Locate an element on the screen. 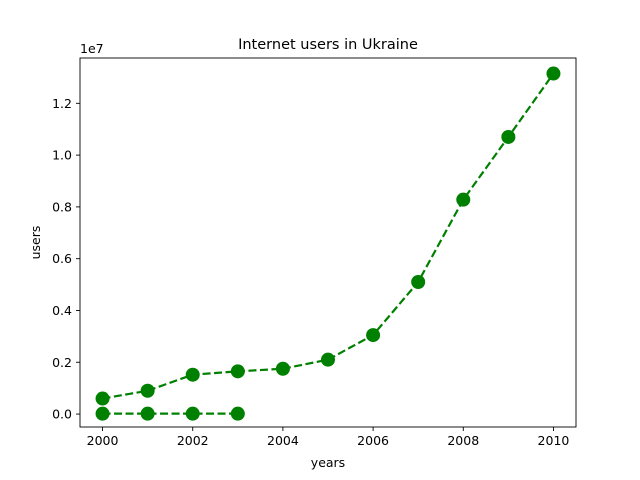 The image size is (640, 480). chart-title: Internet users in Ukraine is located at coordinates (328, 45).